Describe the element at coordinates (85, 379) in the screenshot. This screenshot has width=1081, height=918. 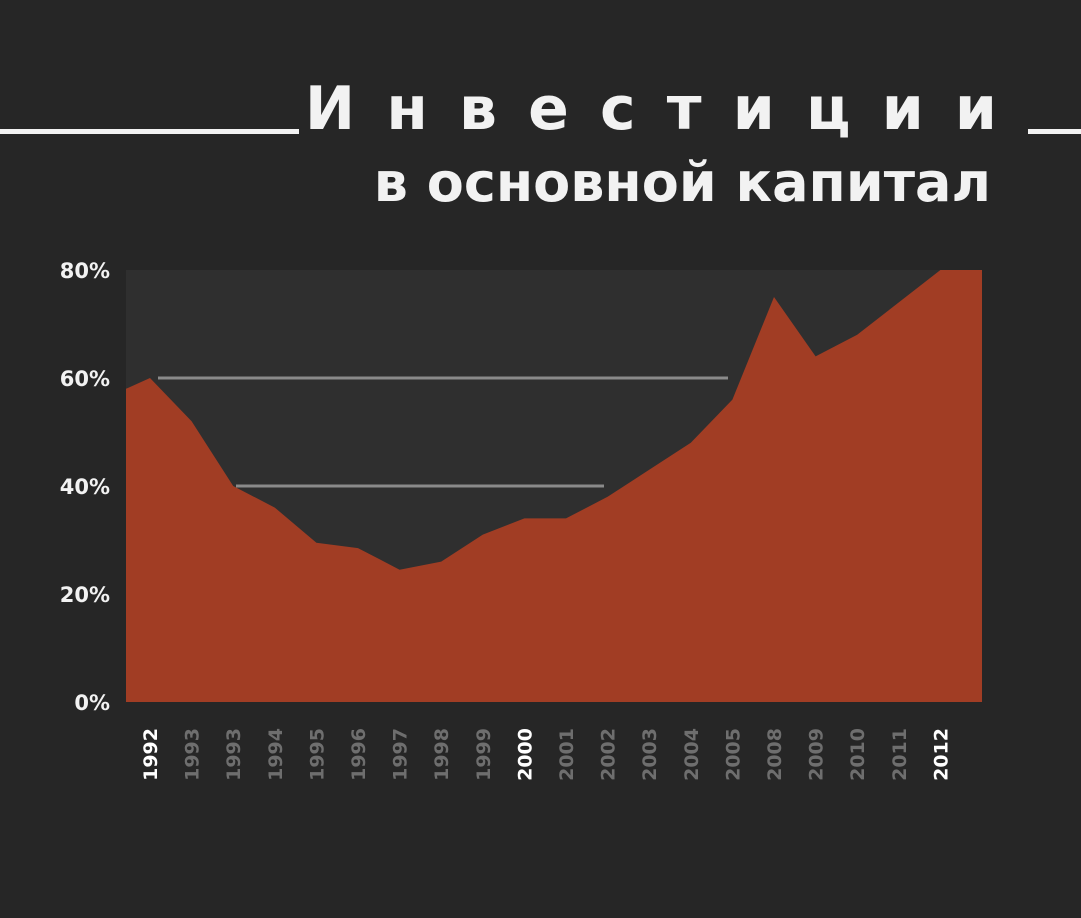
I see `y-tick-label: 60%` at that location.